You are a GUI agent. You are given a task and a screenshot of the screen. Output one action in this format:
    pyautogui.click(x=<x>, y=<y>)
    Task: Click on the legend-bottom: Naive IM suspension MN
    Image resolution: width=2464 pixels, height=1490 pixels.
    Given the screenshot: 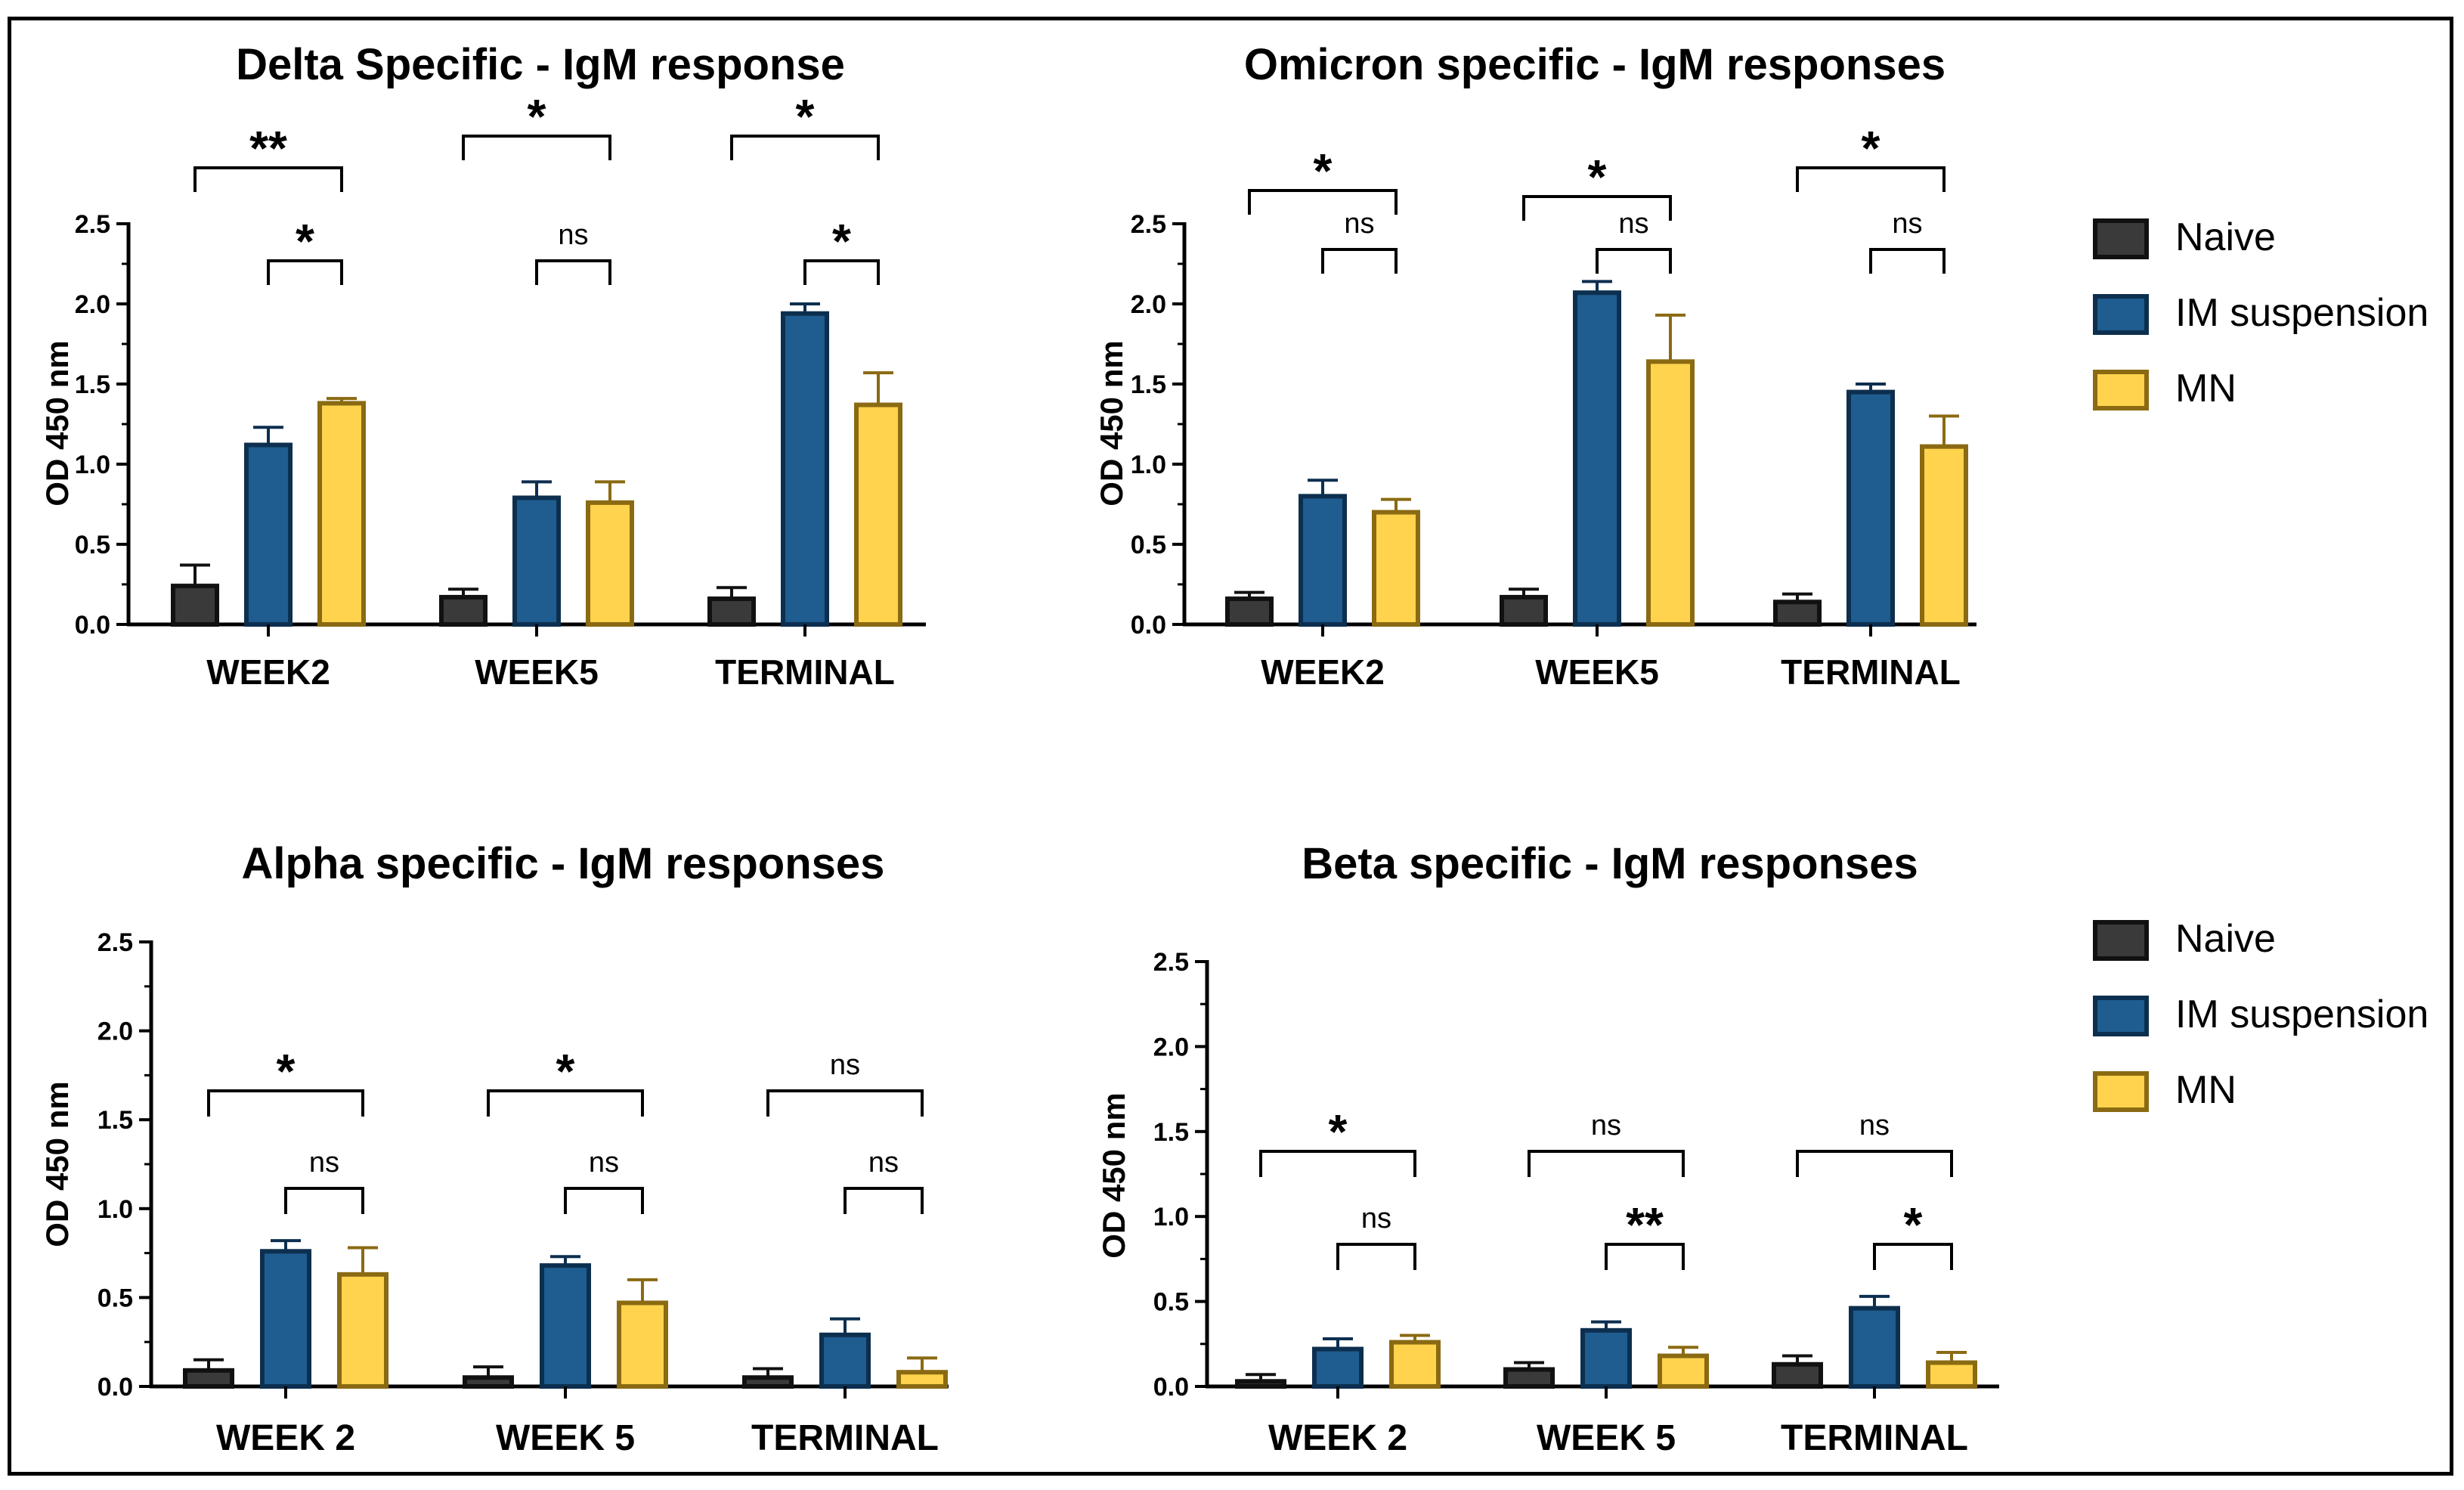 What is the action you would take?
    pyautogui.click(x=2260, y=1014)
    